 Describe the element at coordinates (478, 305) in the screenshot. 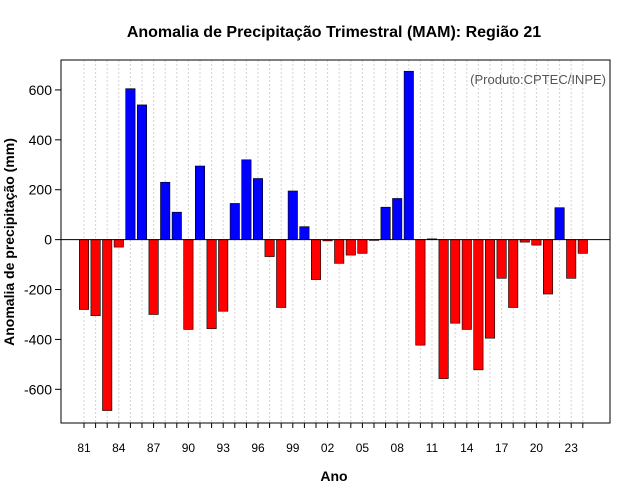

I see `bar-2015` at that location.